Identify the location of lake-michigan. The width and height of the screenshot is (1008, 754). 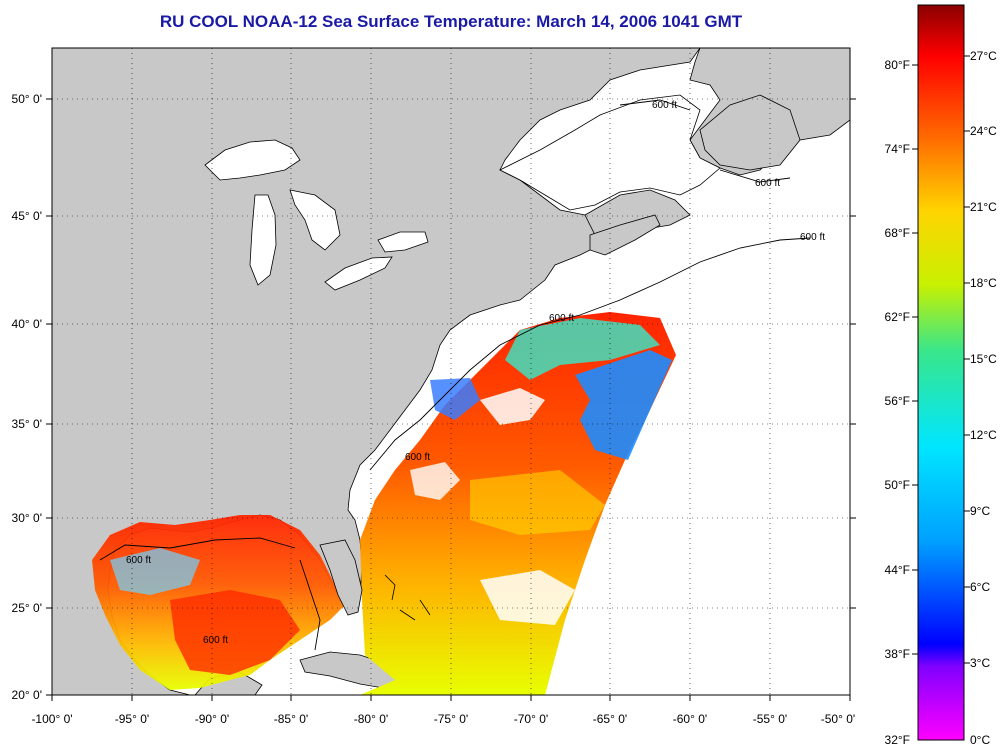
(263, 240).